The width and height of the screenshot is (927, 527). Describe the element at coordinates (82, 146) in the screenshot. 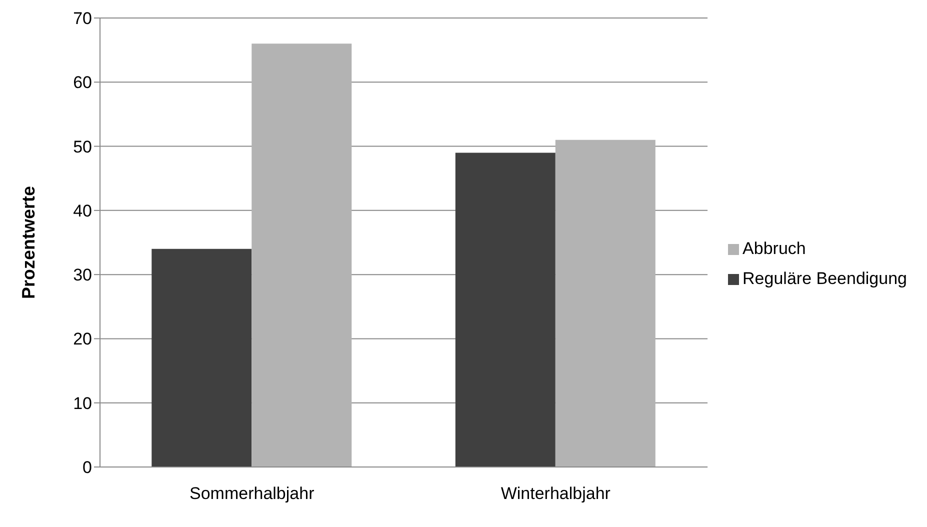

I see `y-tick-label: 50` at that location.